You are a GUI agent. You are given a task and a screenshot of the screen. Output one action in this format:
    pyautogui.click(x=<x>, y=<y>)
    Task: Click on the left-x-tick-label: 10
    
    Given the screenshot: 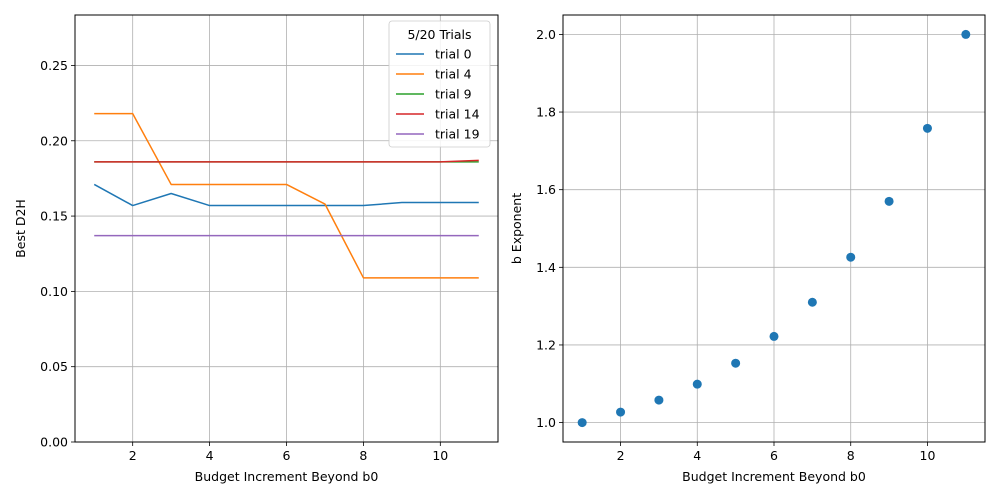 What is the action you would take?
    pyautogui.click(x=440, y=455)
    